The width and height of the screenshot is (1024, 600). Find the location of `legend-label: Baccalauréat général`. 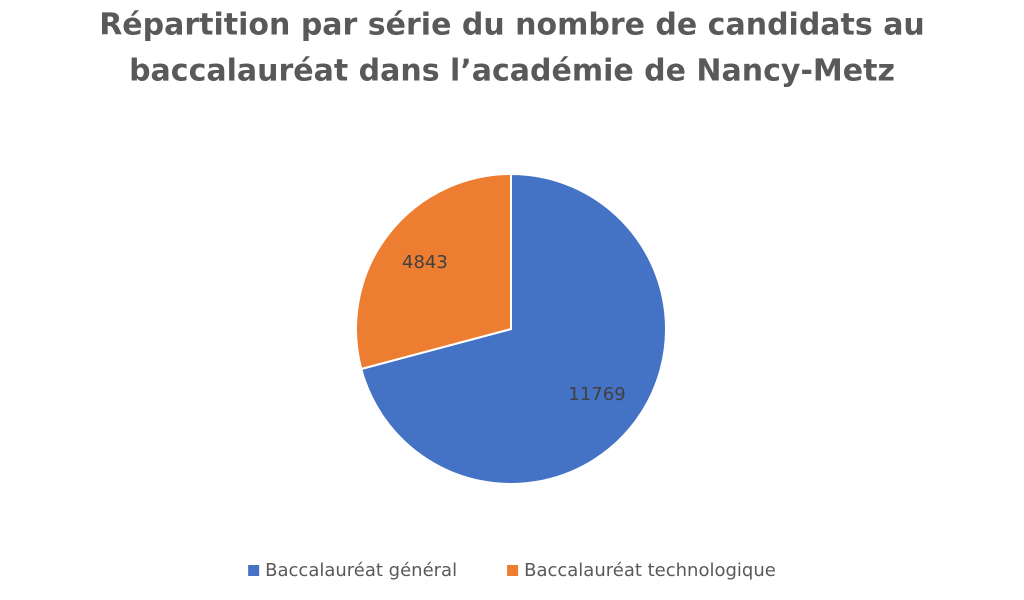

legend-label: Baccalauréat général is located at coordinates (361, 570).